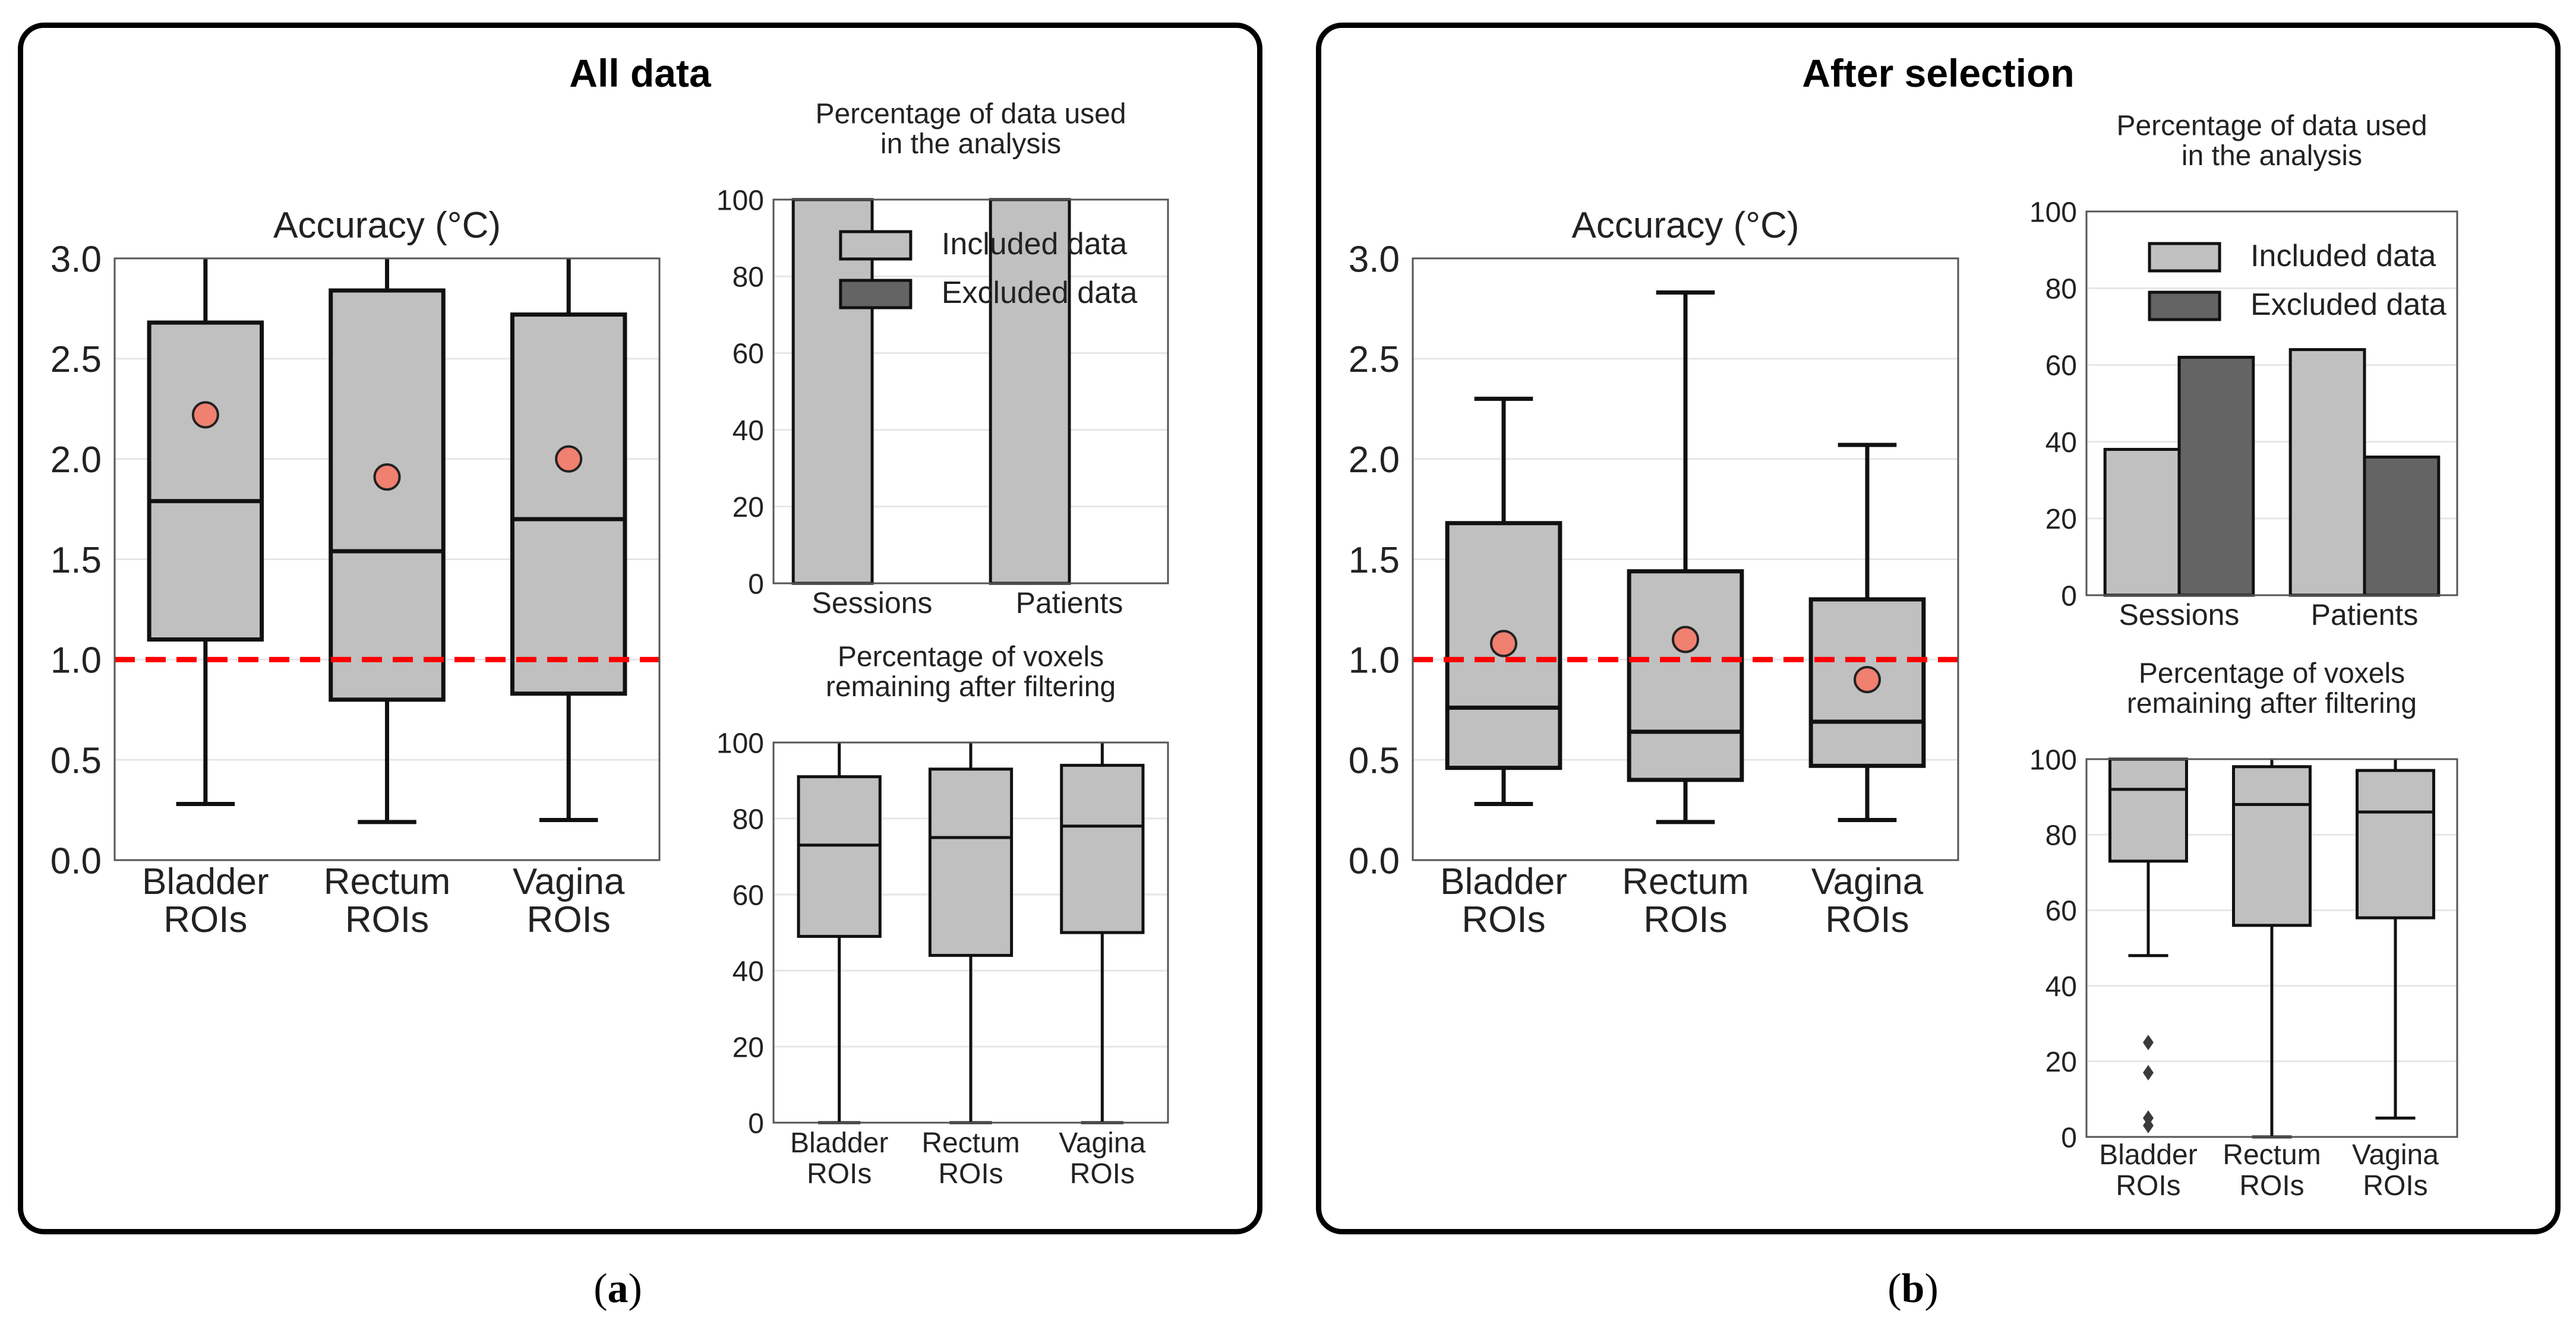 Image resolution: width=2576 pixels, height=1327 pixels. I want to click on x-tick-label: Patients, so click(2365, 614).